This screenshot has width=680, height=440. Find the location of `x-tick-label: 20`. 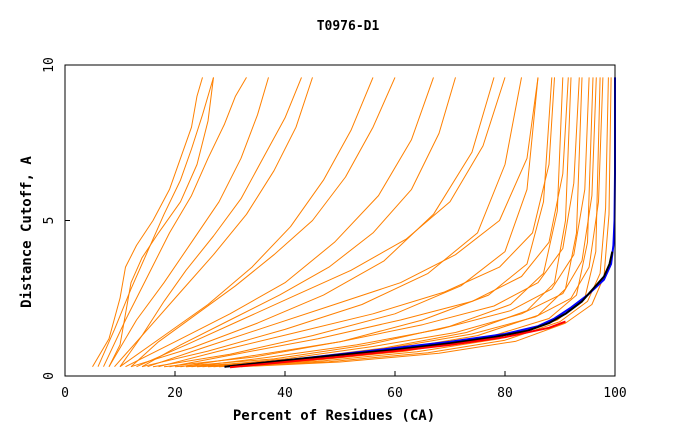

x-tick-label: 20 is located at coordinates (175, 393).